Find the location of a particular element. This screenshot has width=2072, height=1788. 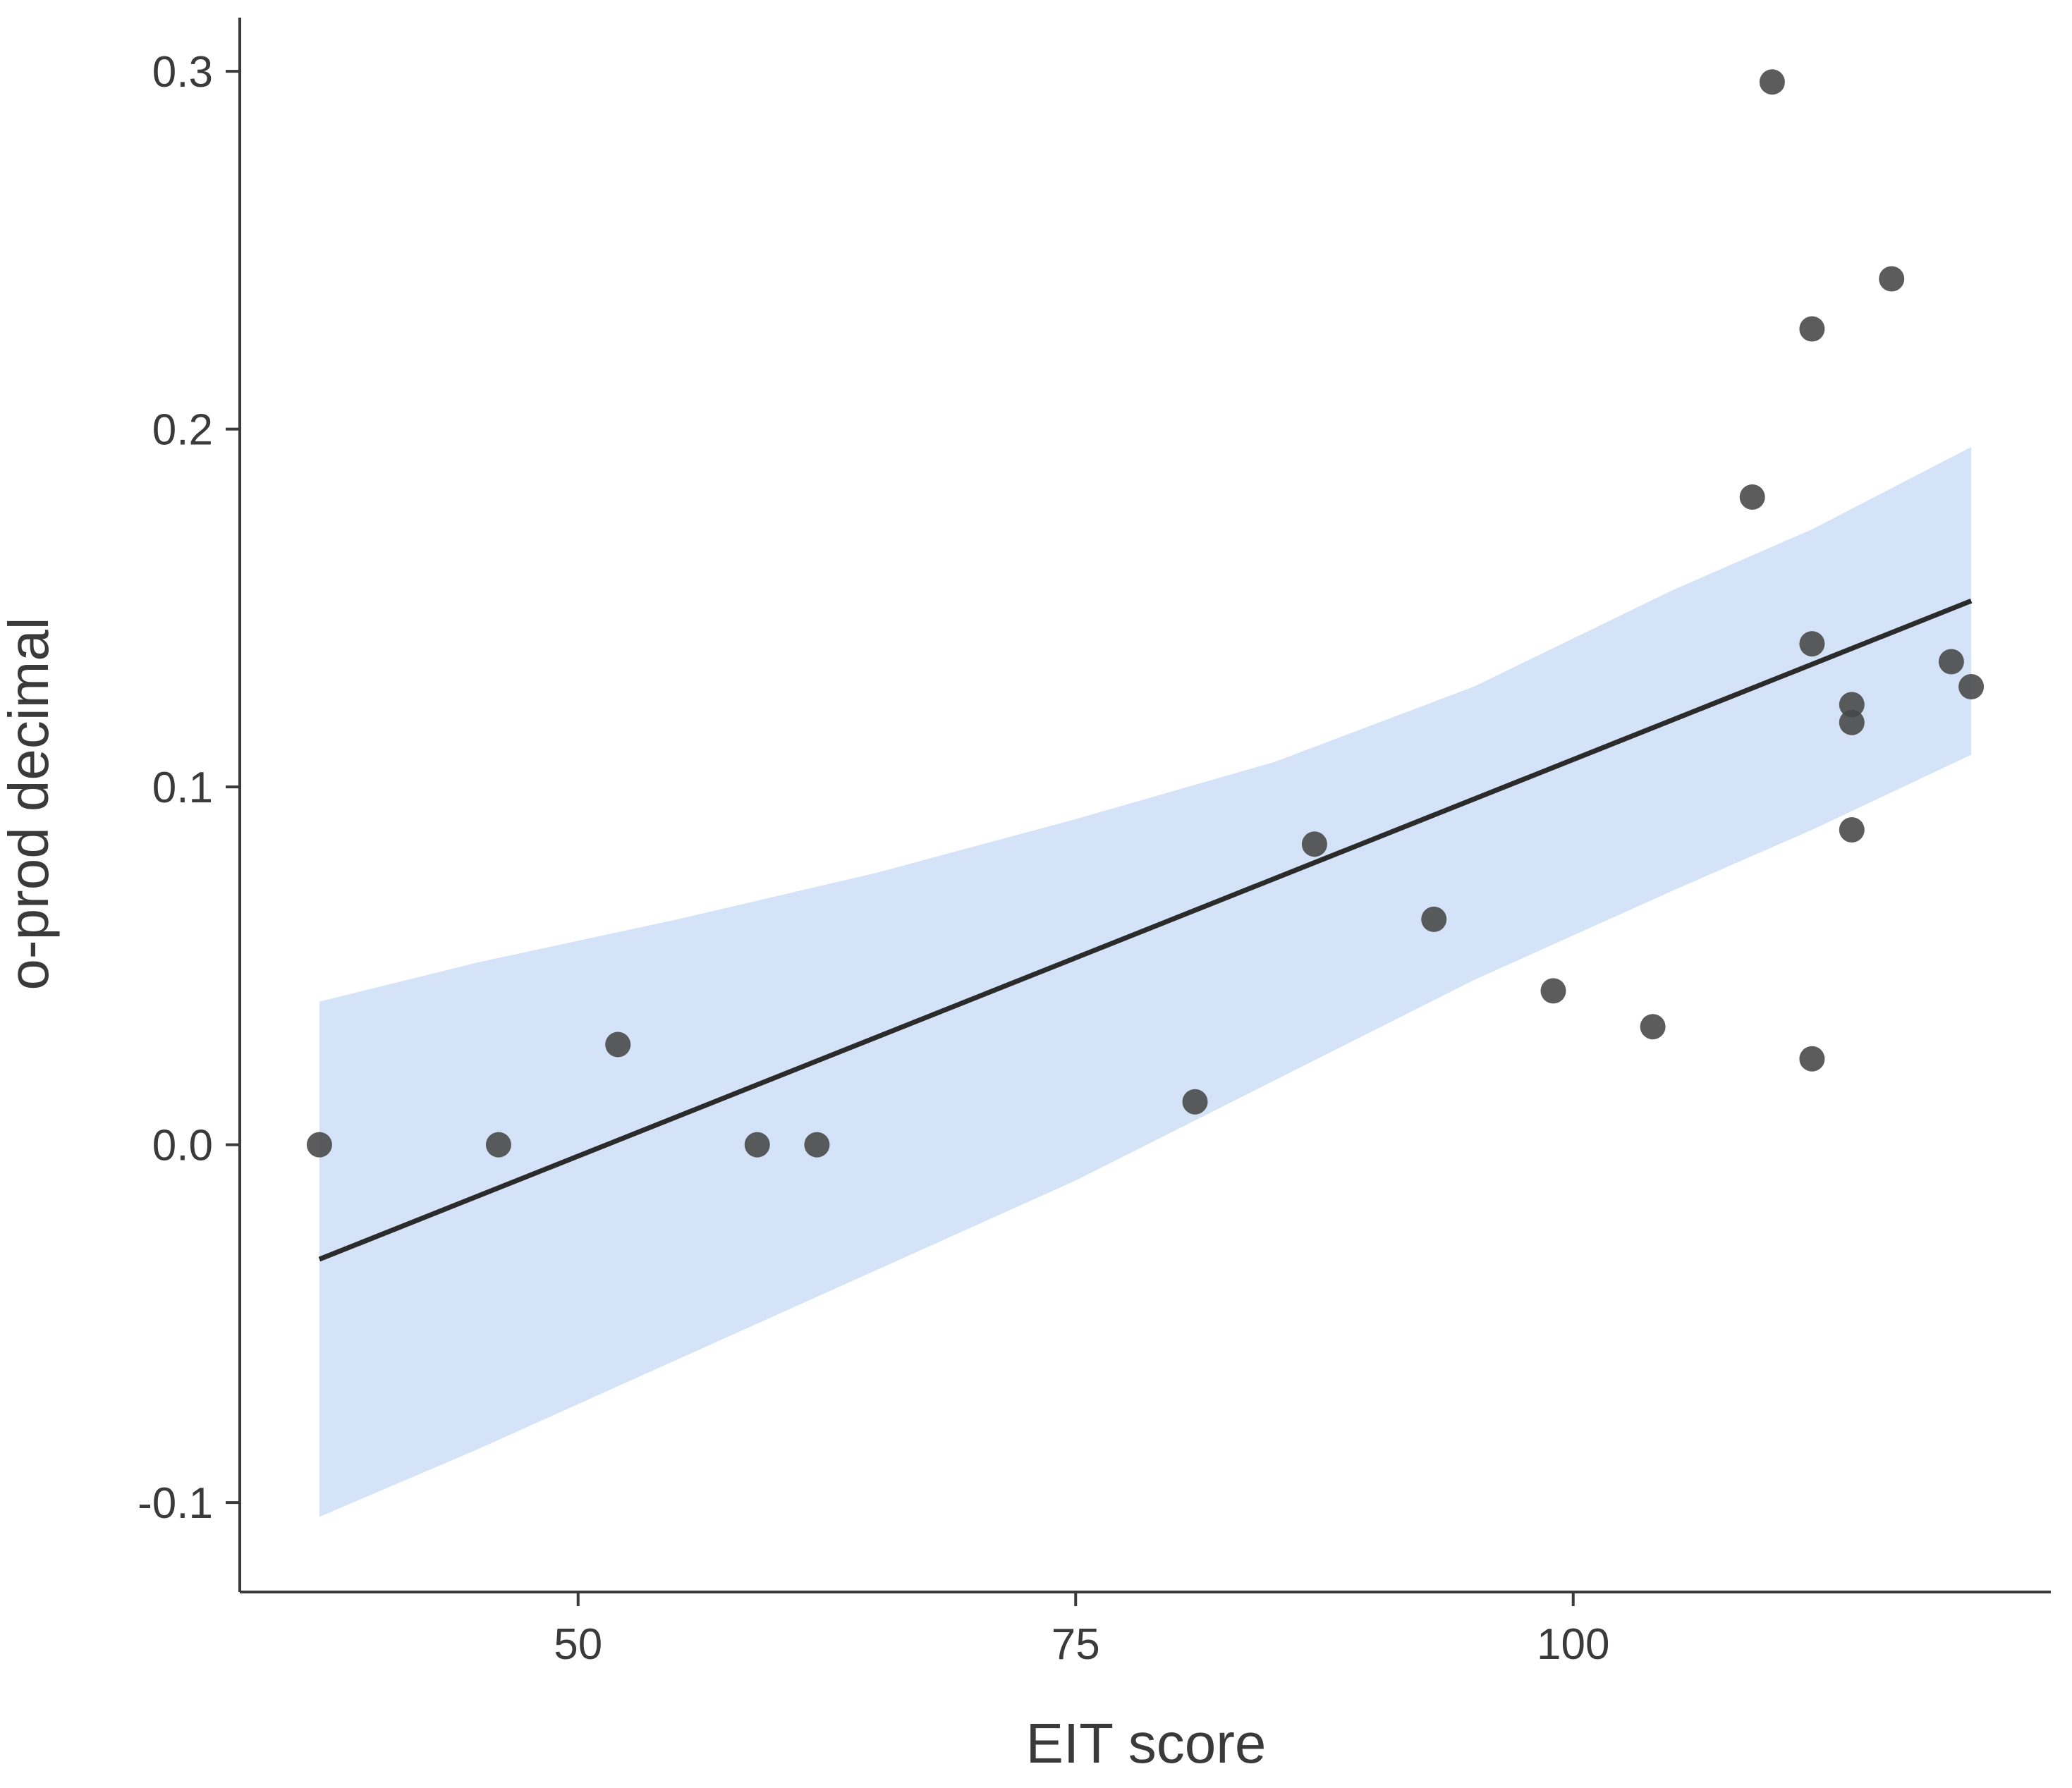

y-tick-label: -0.1 is located at coordinates (176, 1503).